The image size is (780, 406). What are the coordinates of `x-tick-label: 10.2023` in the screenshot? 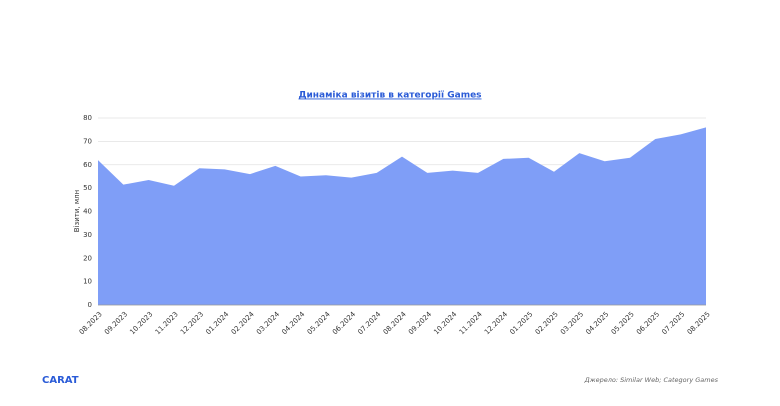 It's located at (141, 323).